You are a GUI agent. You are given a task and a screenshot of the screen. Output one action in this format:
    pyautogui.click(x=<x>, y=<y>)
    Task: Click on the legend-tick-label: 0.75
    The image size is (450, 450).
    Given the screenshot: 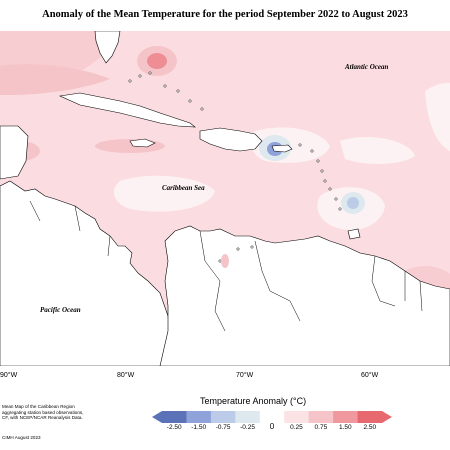 What is the action you would take?
    pyautogui.click(x=321, y=427)
    